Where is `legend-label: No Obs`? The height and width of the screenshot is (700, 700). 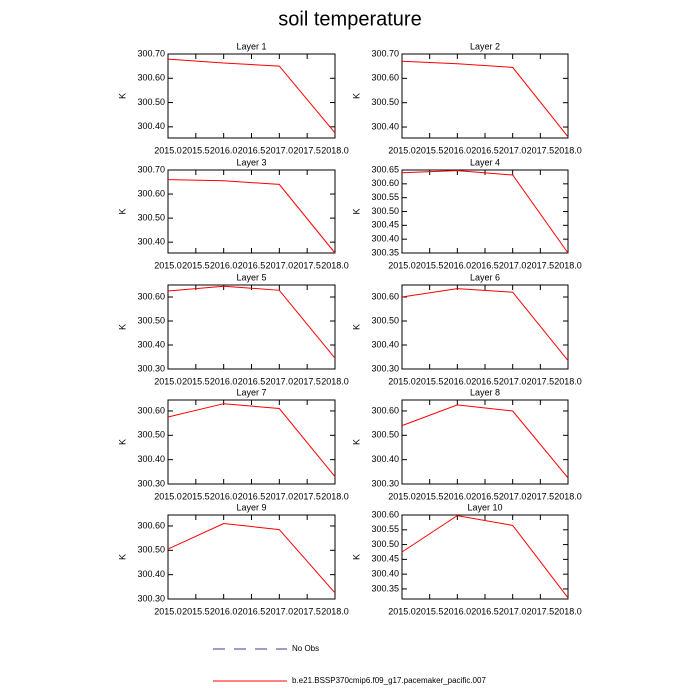 legend-label: No Obs is located at coordinates (305, 648).